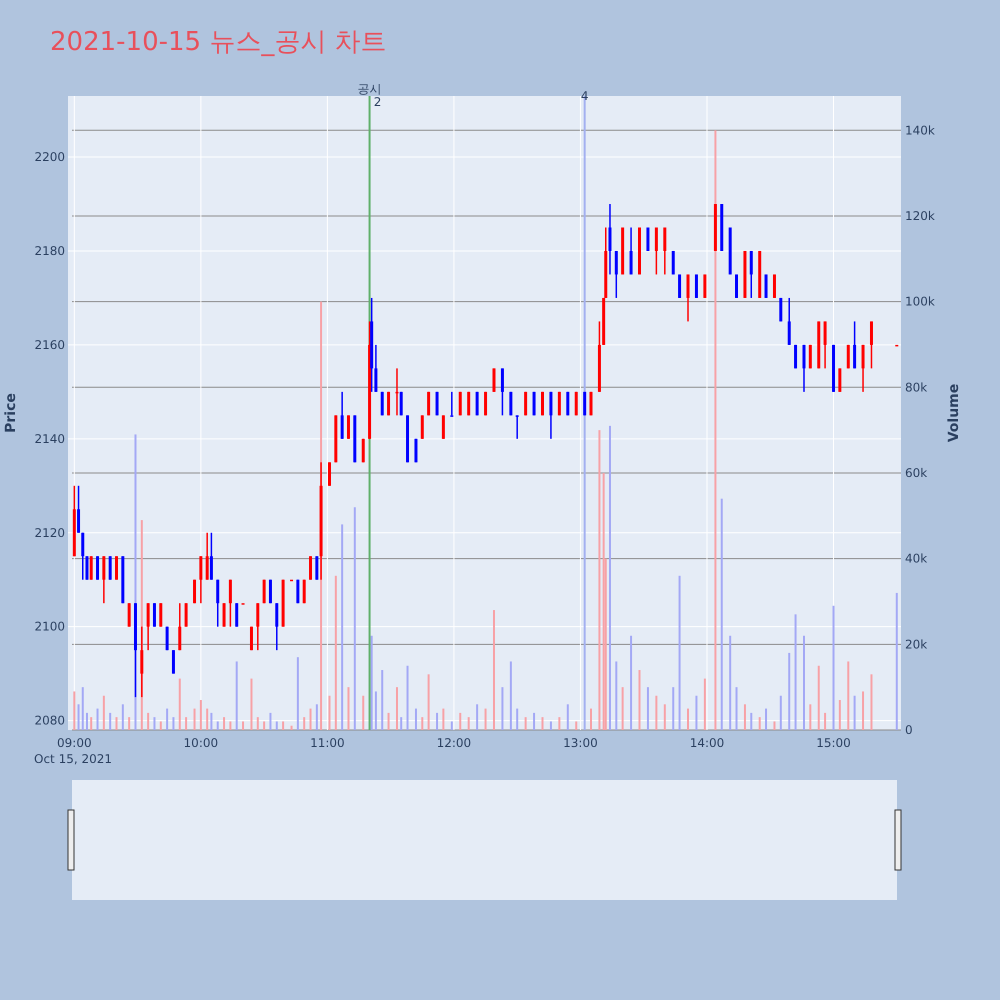 The height and width of the screenshot is (1000, 1000). Describe the element at coordinates (920, 130) in the screenshot. I see `y2-tick-label: 140k` at that location.